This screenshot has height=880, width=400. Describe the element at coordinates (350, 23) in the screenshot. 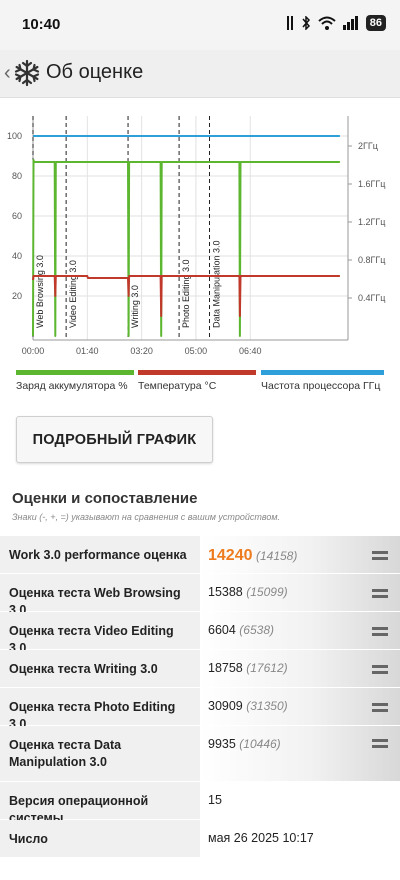

I see `signal-icon` at that location.